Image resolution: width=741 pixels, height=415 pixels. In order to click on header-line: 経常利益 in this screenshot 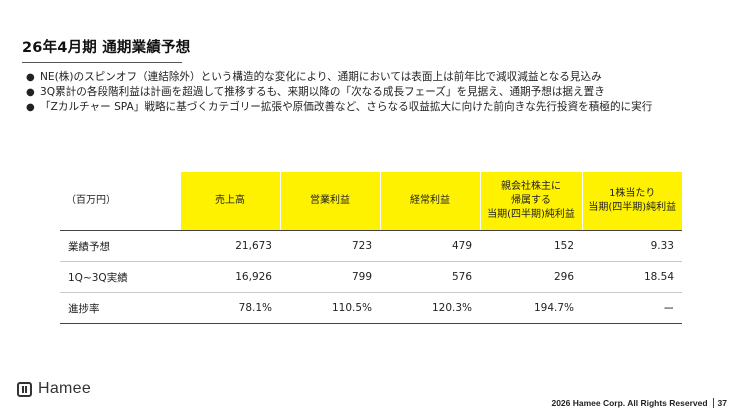, I will do `click(430, 200)`.